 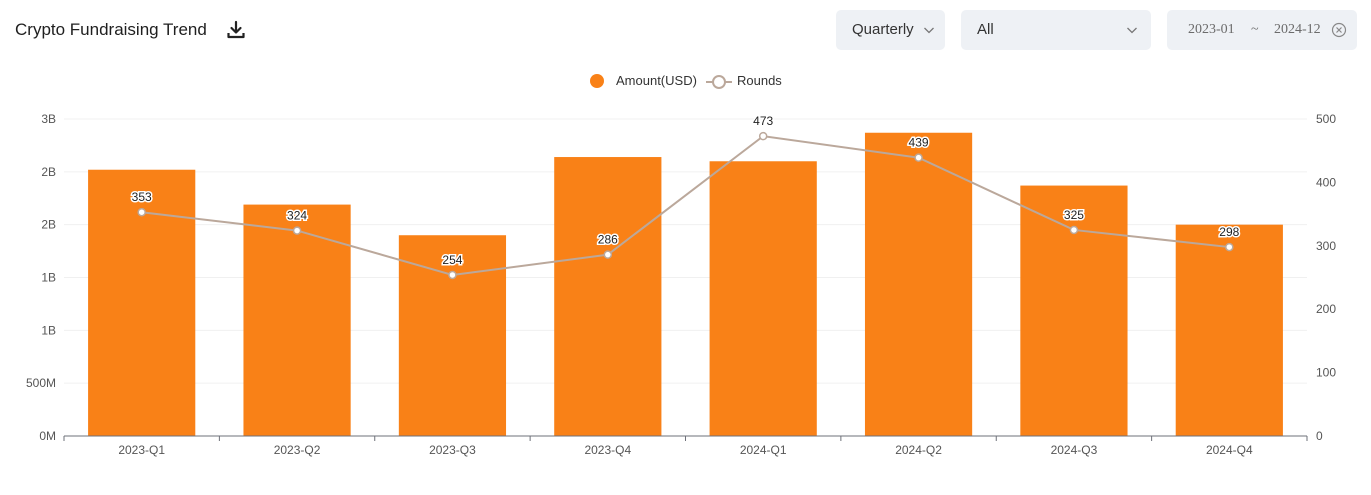 What do you see at coordinates (1319, 436) in the screenshot?
I see `y-right-tick-label: 0` at bounding box center [1319, 436].